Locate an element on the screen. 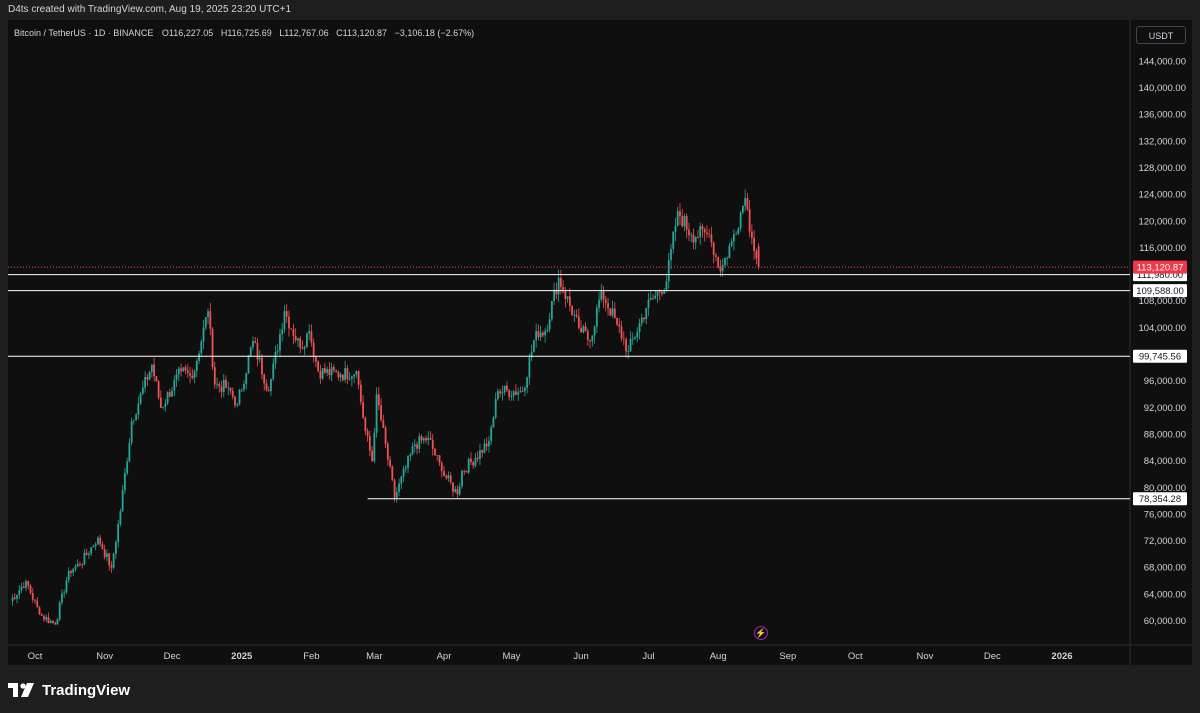 The image size is (1200, 713). x-tick-label: Dec is located at coordinates (172, 656).